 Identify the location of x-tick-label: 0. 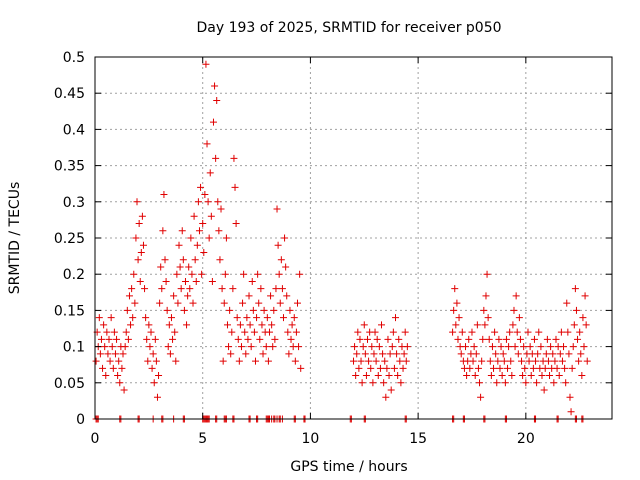
(95, 439).